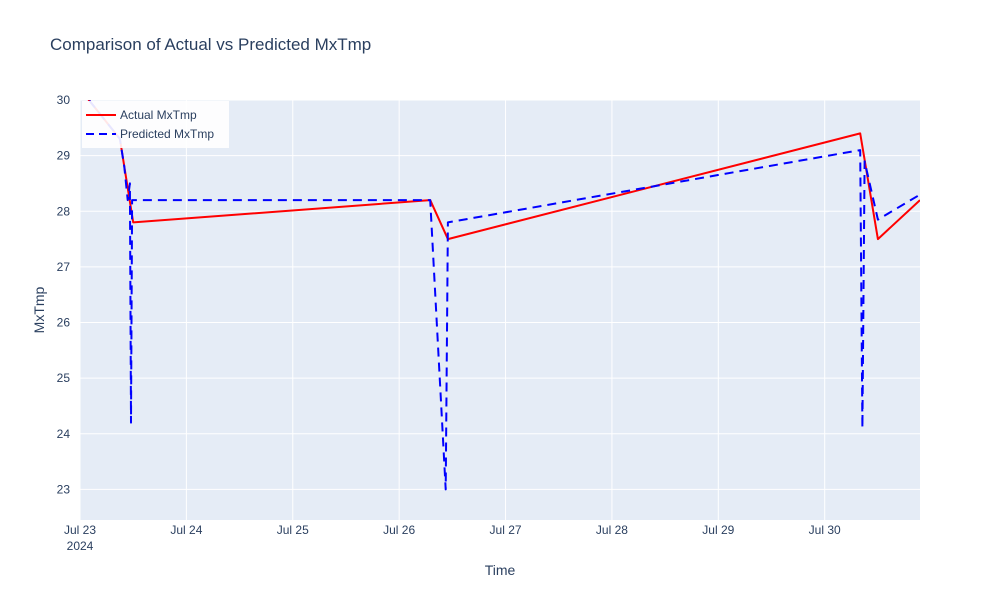 This screenshot has width=1000, height=600. Describe the element at coordinates (399, 530) in the screenshot. I see `x-tick-label: Jul 26` at that location.